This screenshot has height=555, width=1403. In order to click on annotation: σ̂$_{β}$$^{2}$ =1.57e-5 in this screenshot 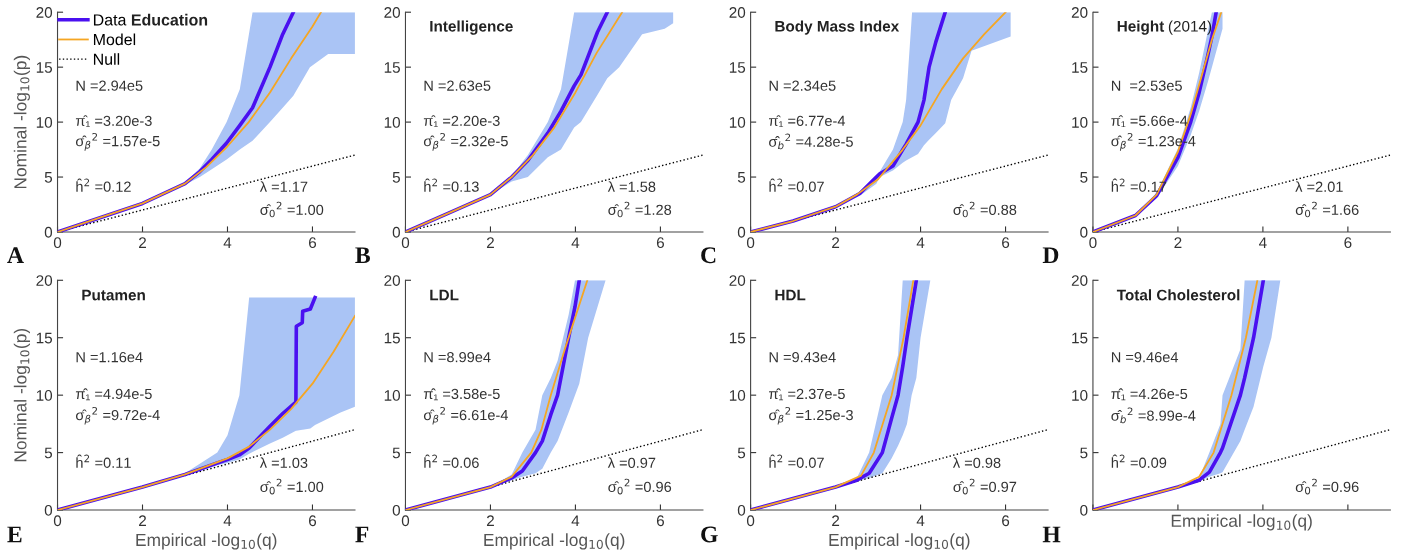, I will do `click(117, 141)`.